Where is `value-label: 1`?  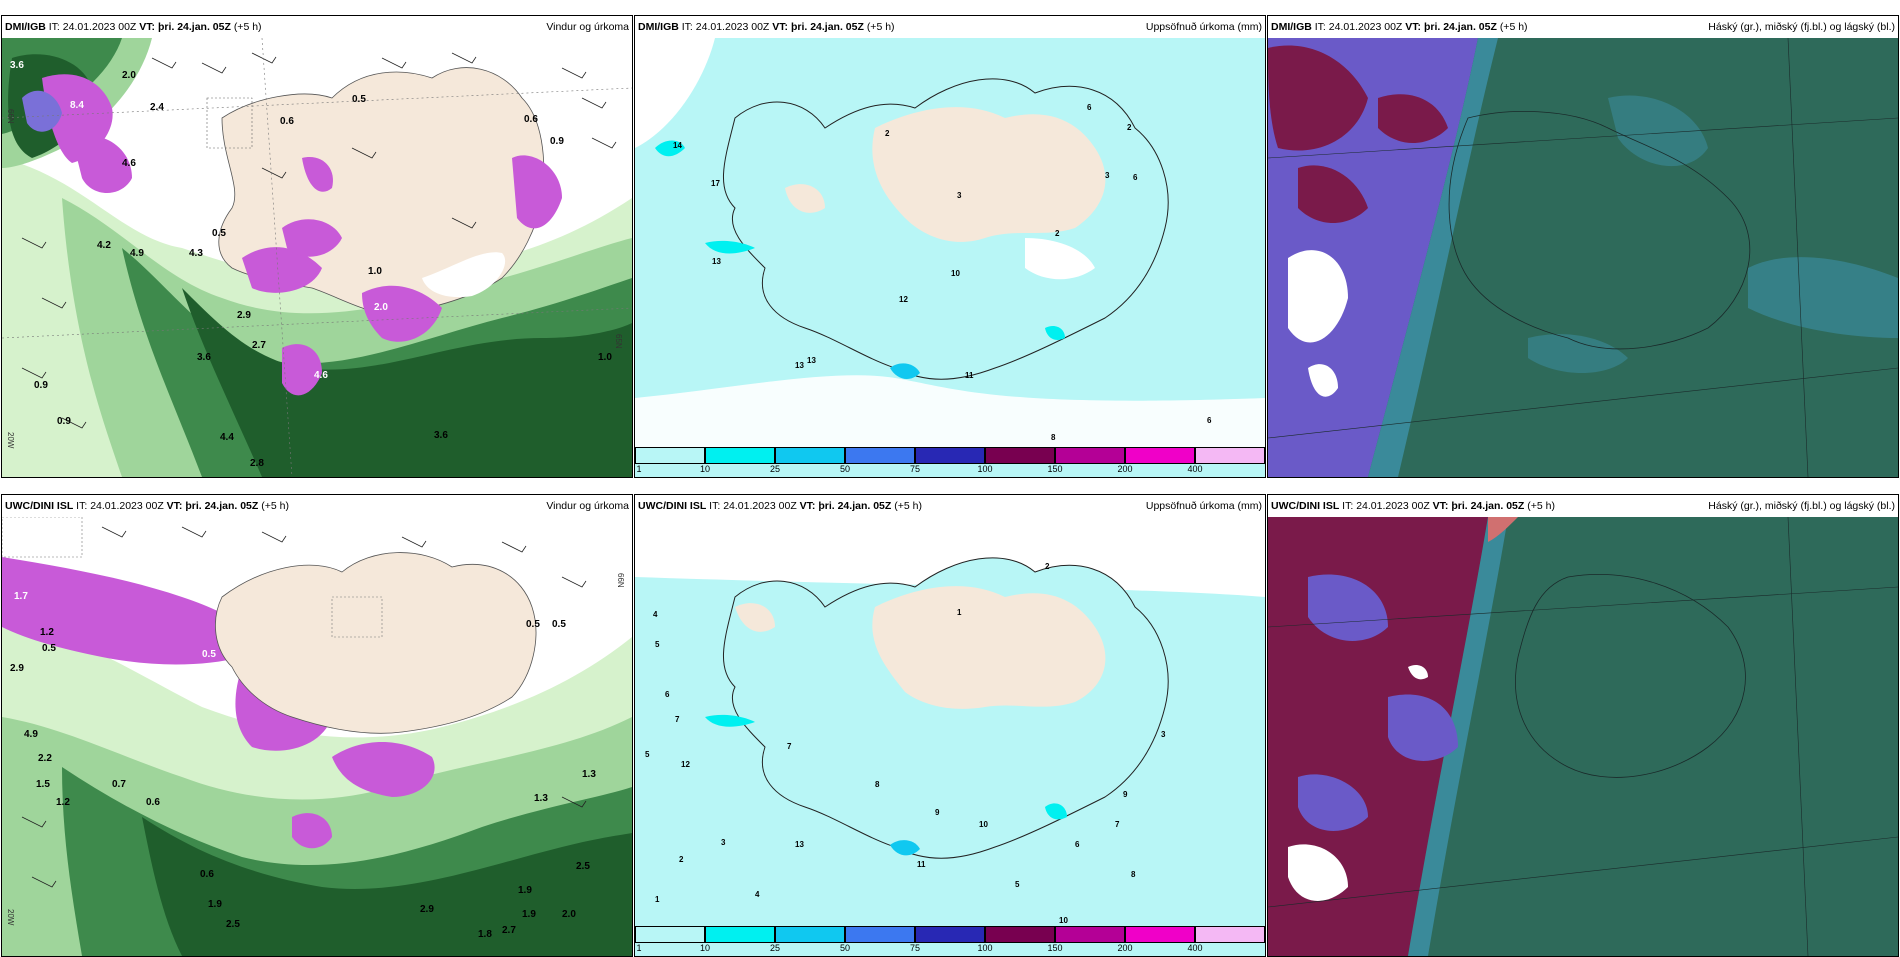
value-label: 1 is located at coordinates (959, 612).